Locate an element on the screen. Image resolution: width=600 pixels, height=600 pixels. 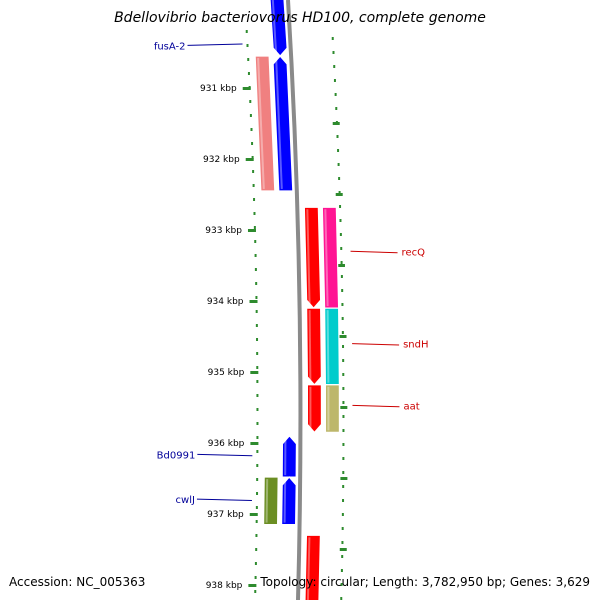
gene-features is located at coordinates (297, 300).